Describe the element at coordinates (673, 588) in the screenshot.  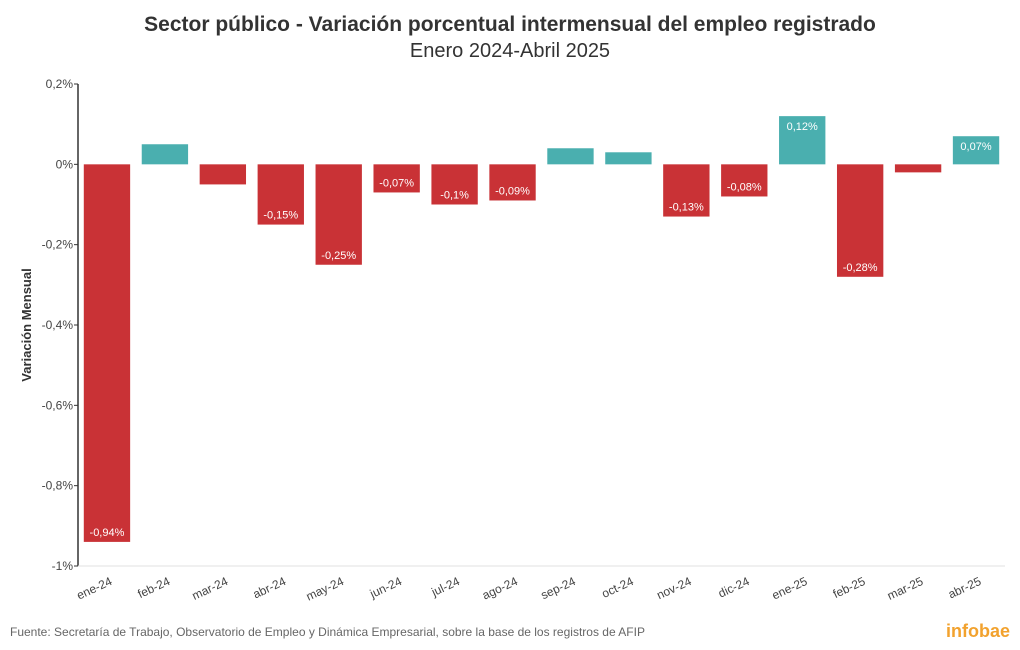
I see `x-tick-label: nov-24` at that location.